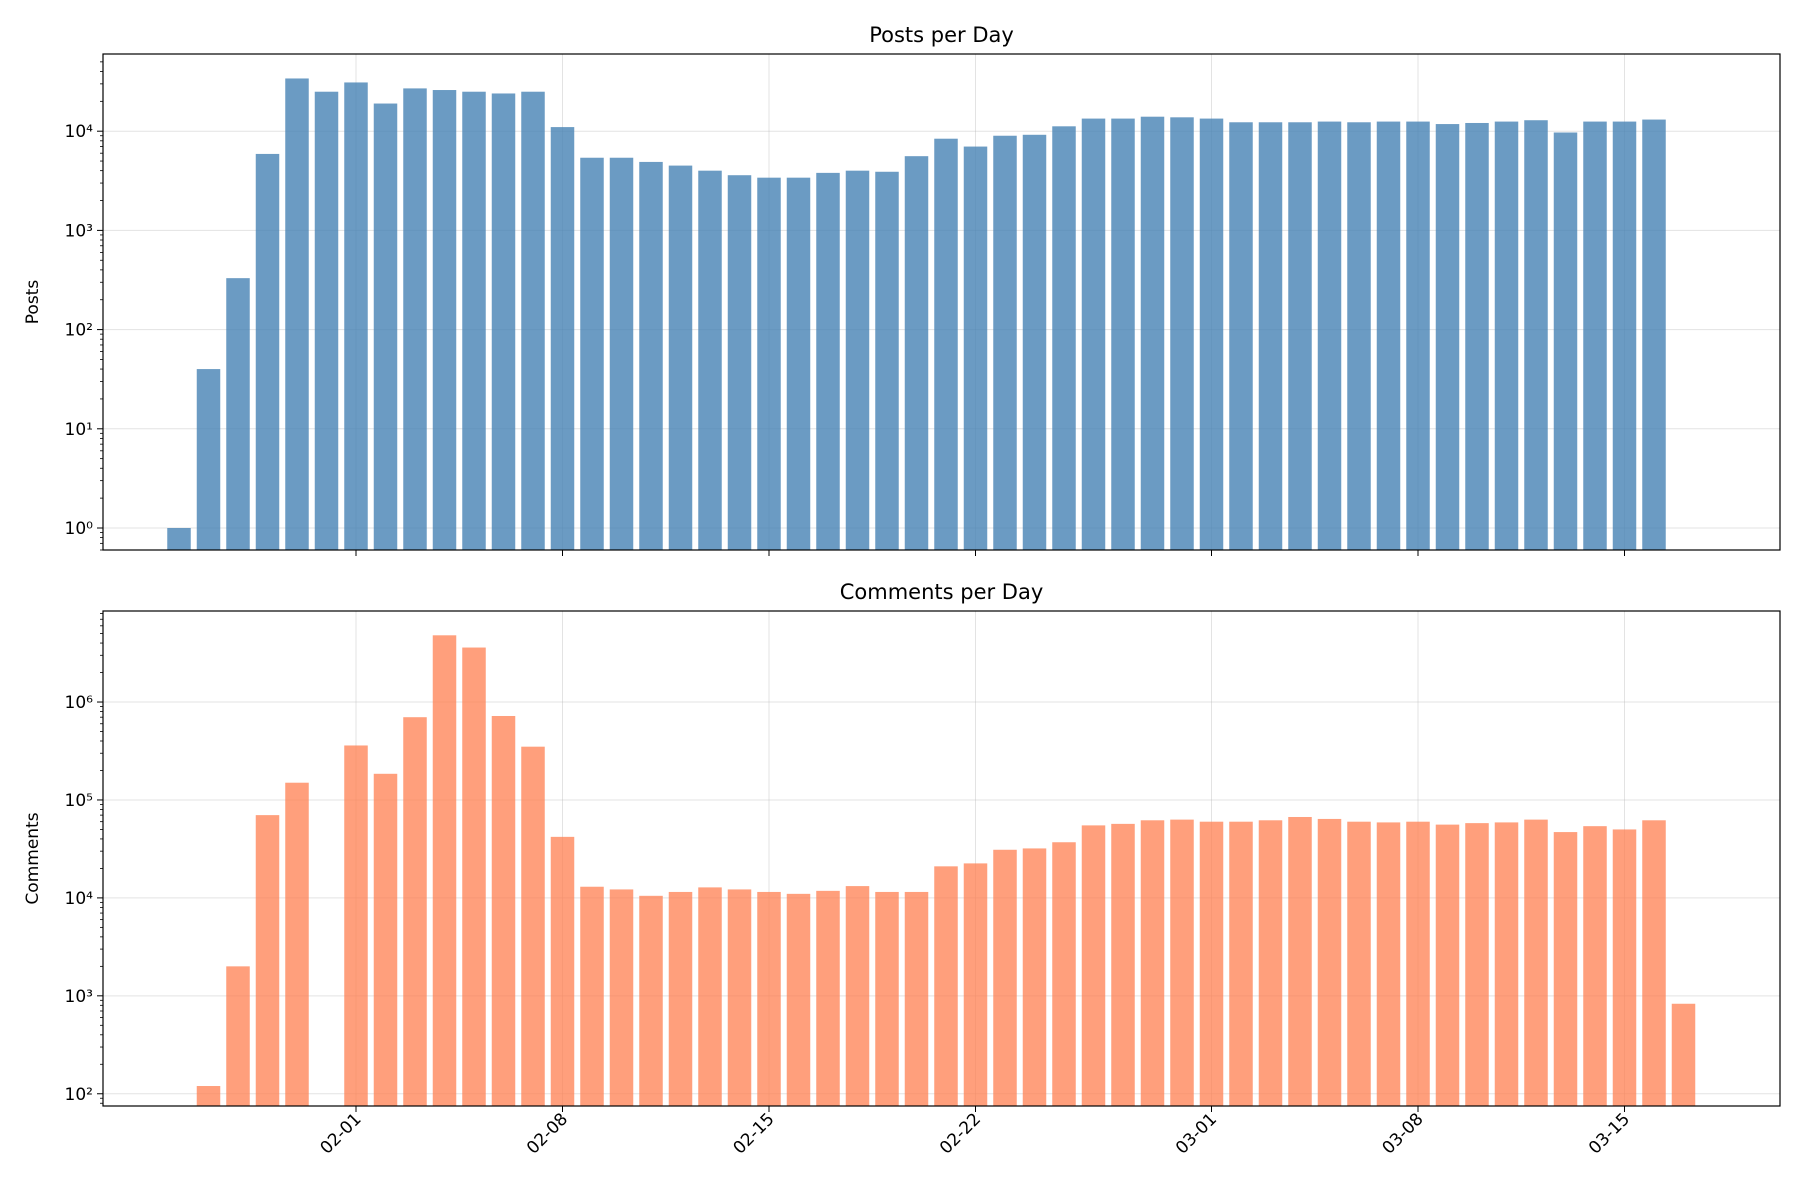  I want to click on x-tick-label: 02-22, so click(960, 1133).